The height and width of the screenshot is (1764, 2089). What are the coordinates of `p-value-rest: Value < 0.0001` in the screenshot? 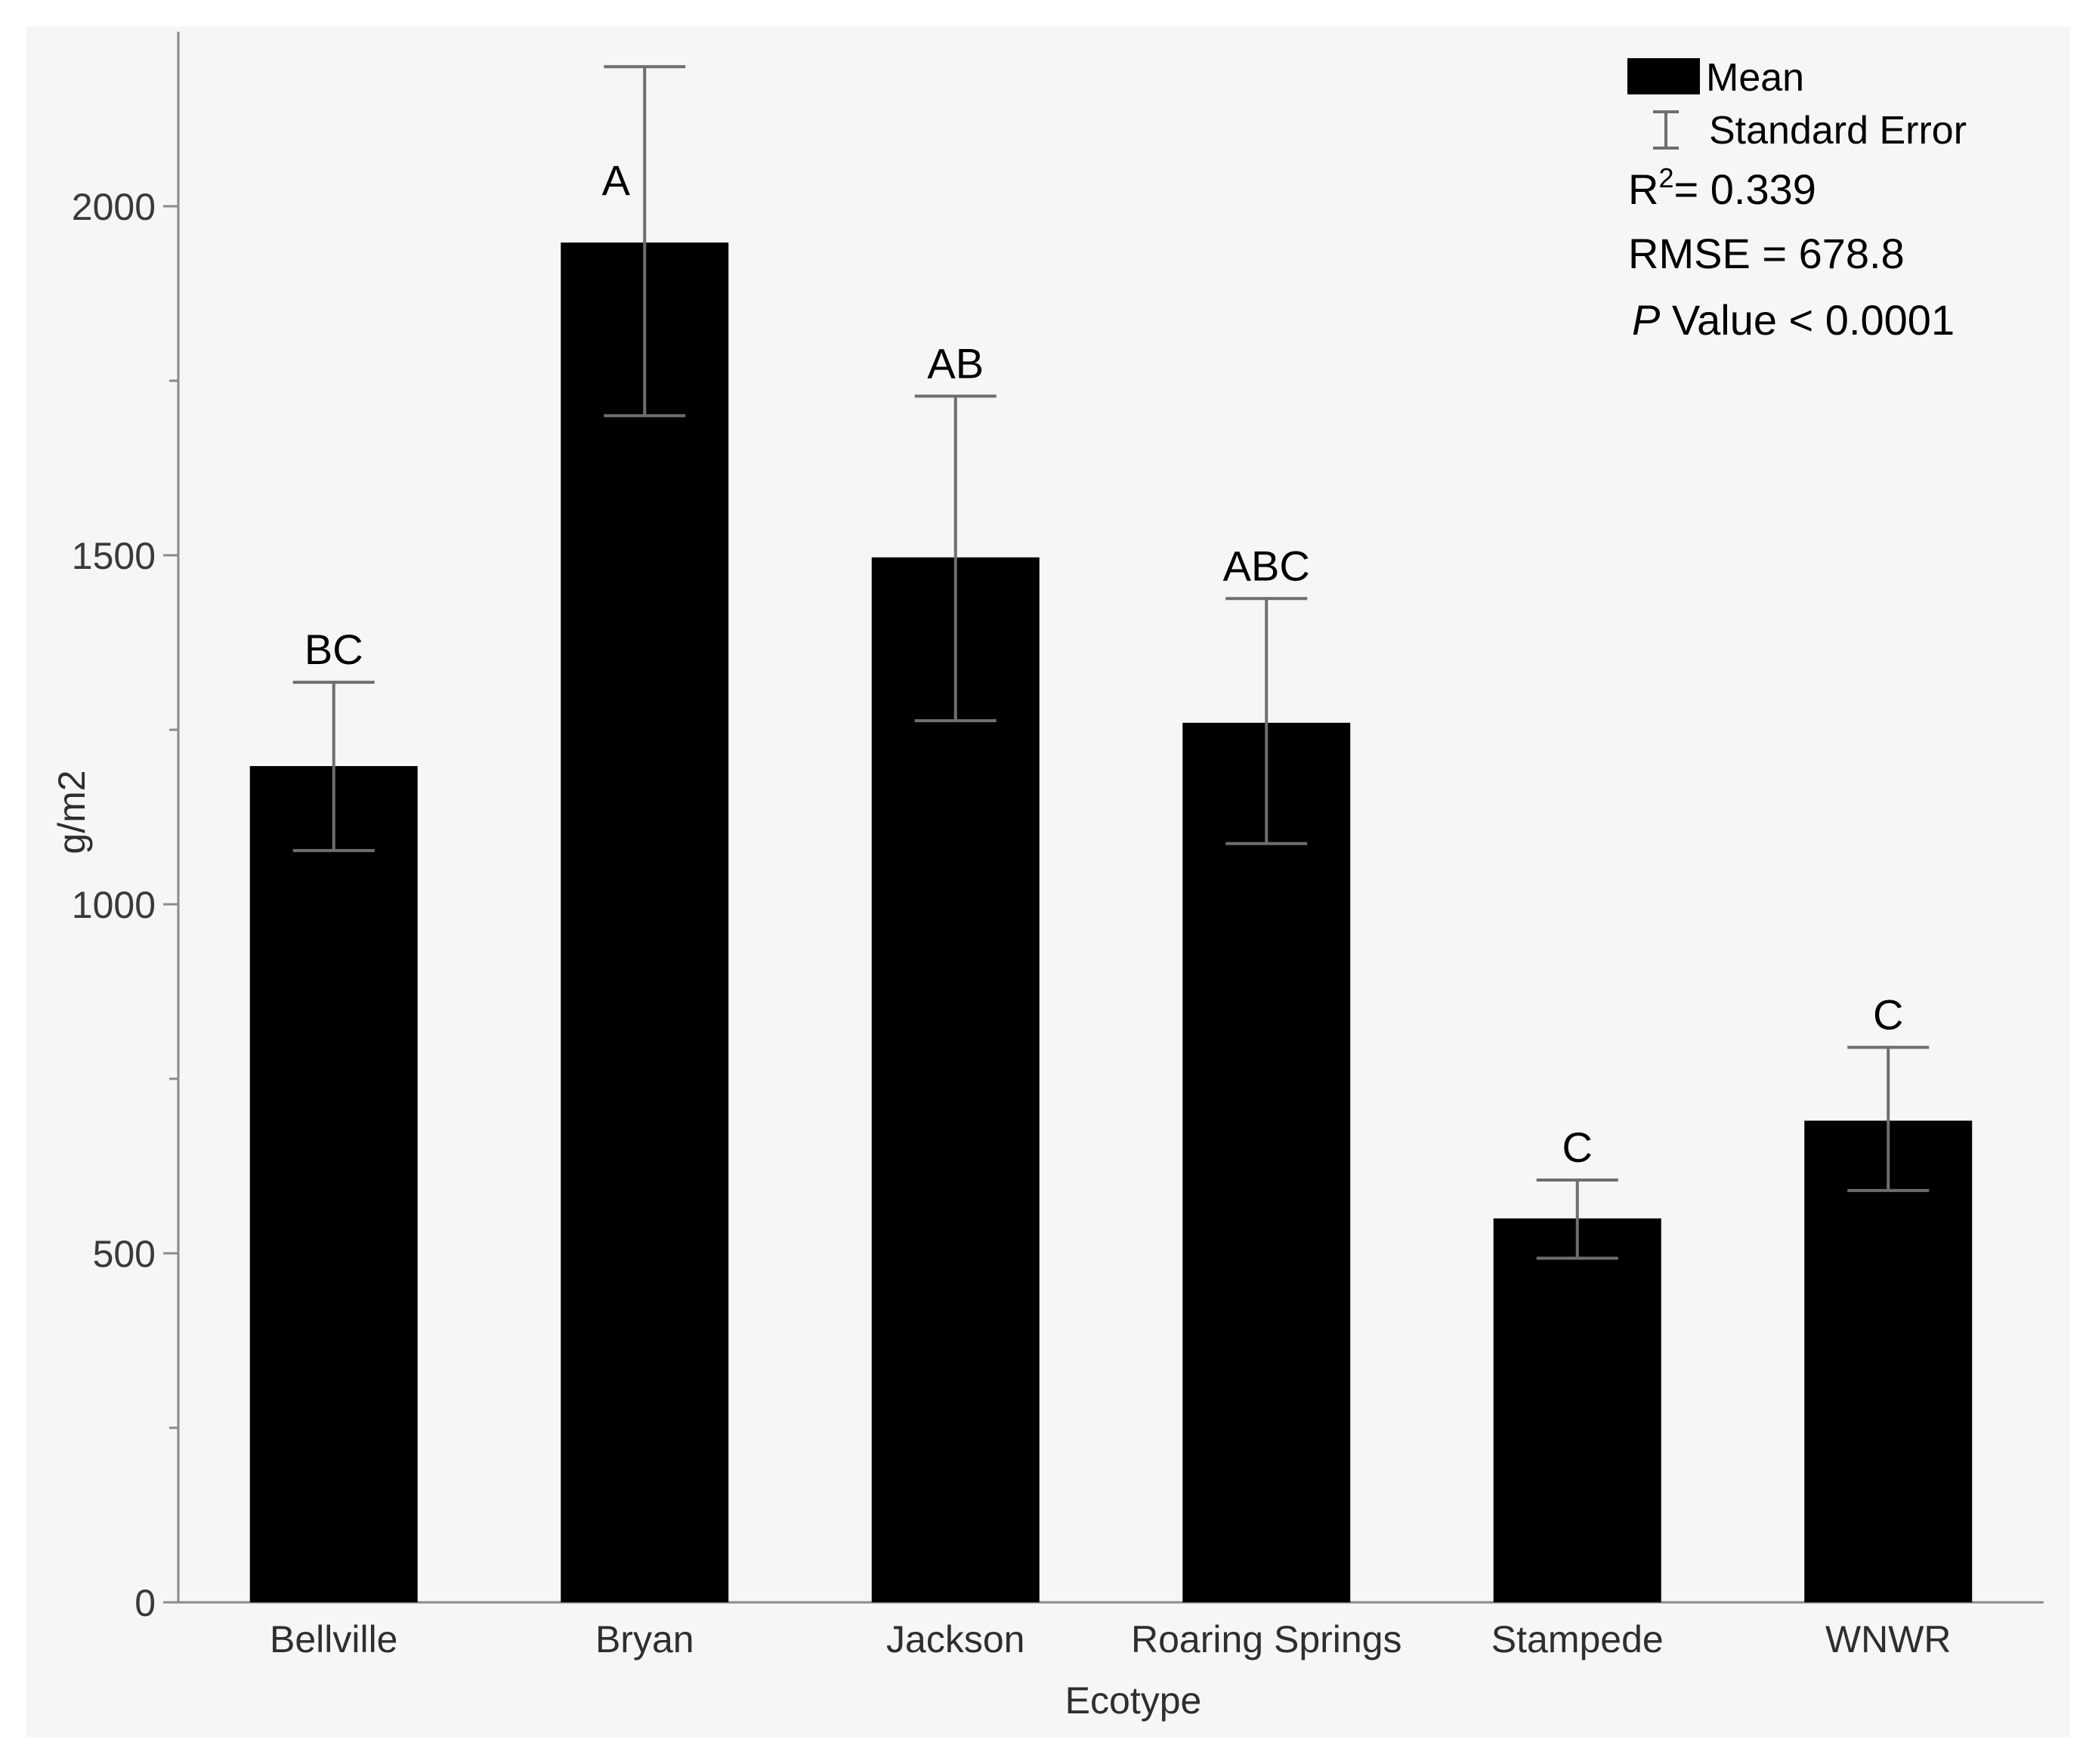 It's located at (1807, 320).